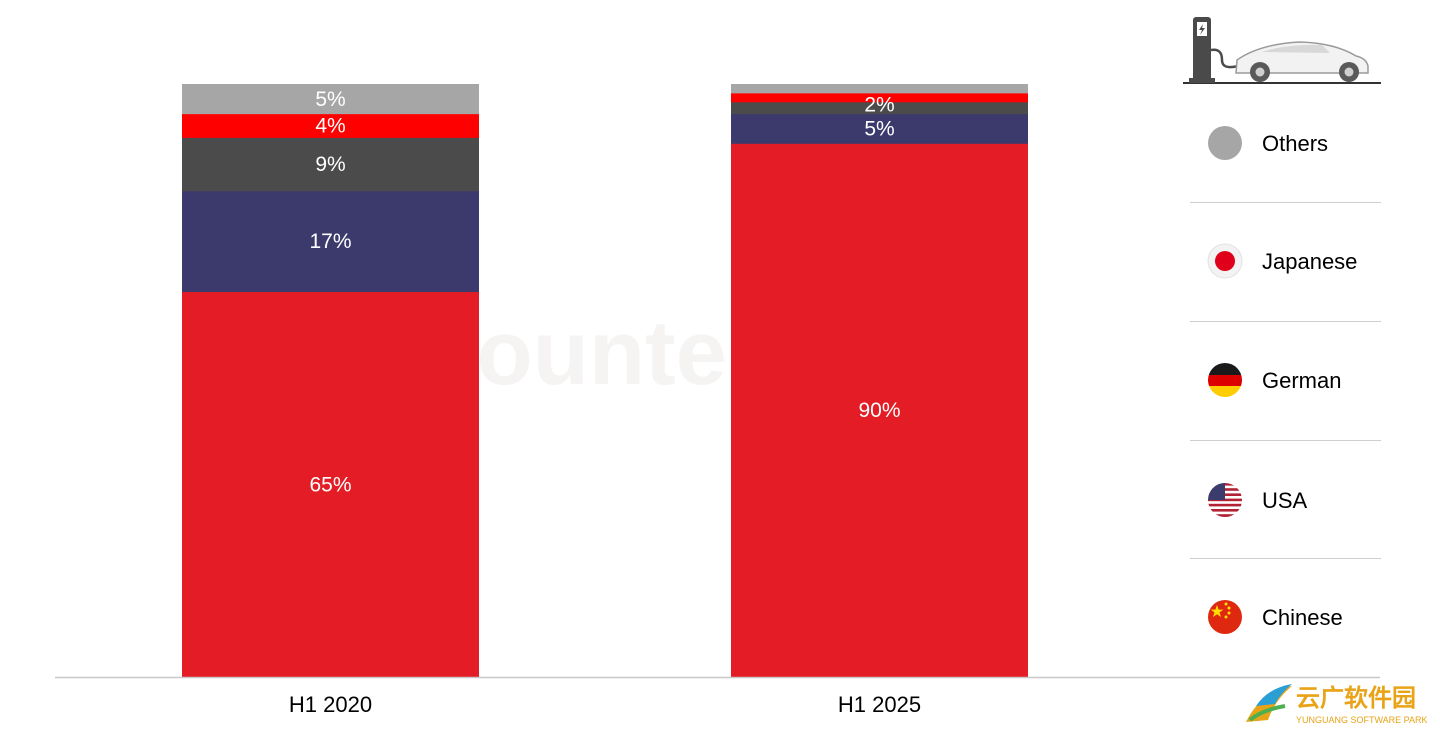 The image size is (1440, 730). I want to click on category-label-2: H1 2025, so click(879, 704).